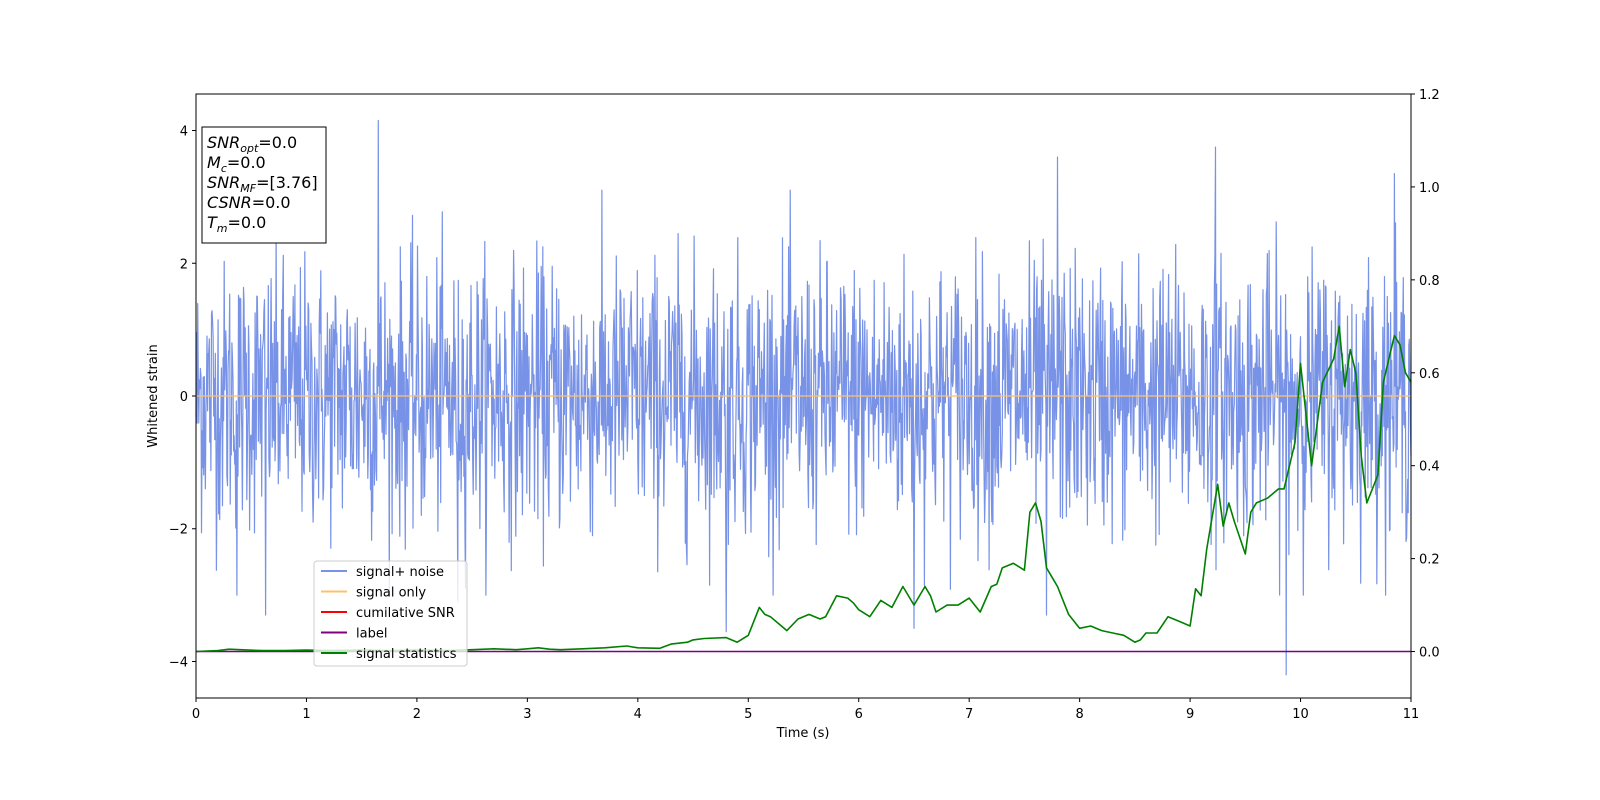 Image resolution: width=1600 pixels, height=800 pixels. What do you see at coordinates (184, 264) in the screenshot?
I see `y-left-tick-label: 2` at bounding box center [184, 264].